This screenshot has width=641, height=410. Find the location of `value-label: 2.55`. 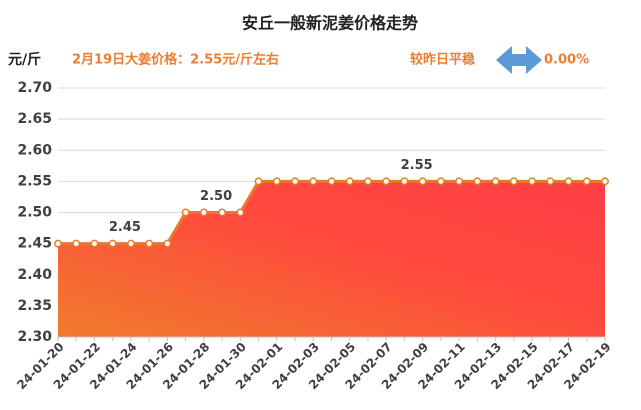

value-label: 2.55 is located at coordinates (417, 165).